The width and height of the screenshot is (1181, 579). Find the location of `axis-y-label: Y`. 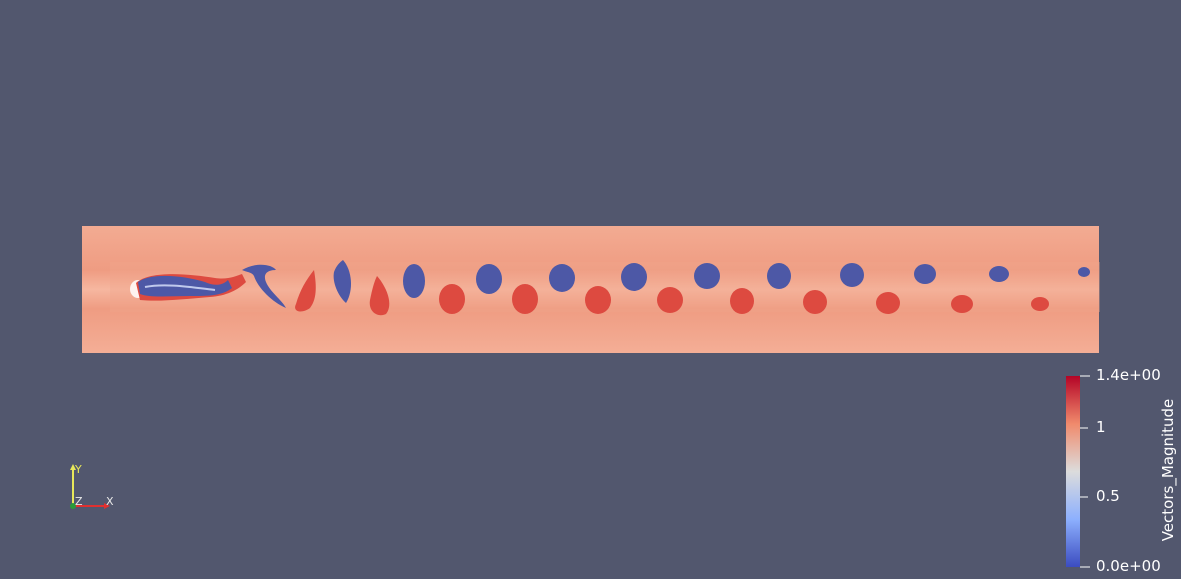

axis-y-label: Y is located at coordinates (78, 469).